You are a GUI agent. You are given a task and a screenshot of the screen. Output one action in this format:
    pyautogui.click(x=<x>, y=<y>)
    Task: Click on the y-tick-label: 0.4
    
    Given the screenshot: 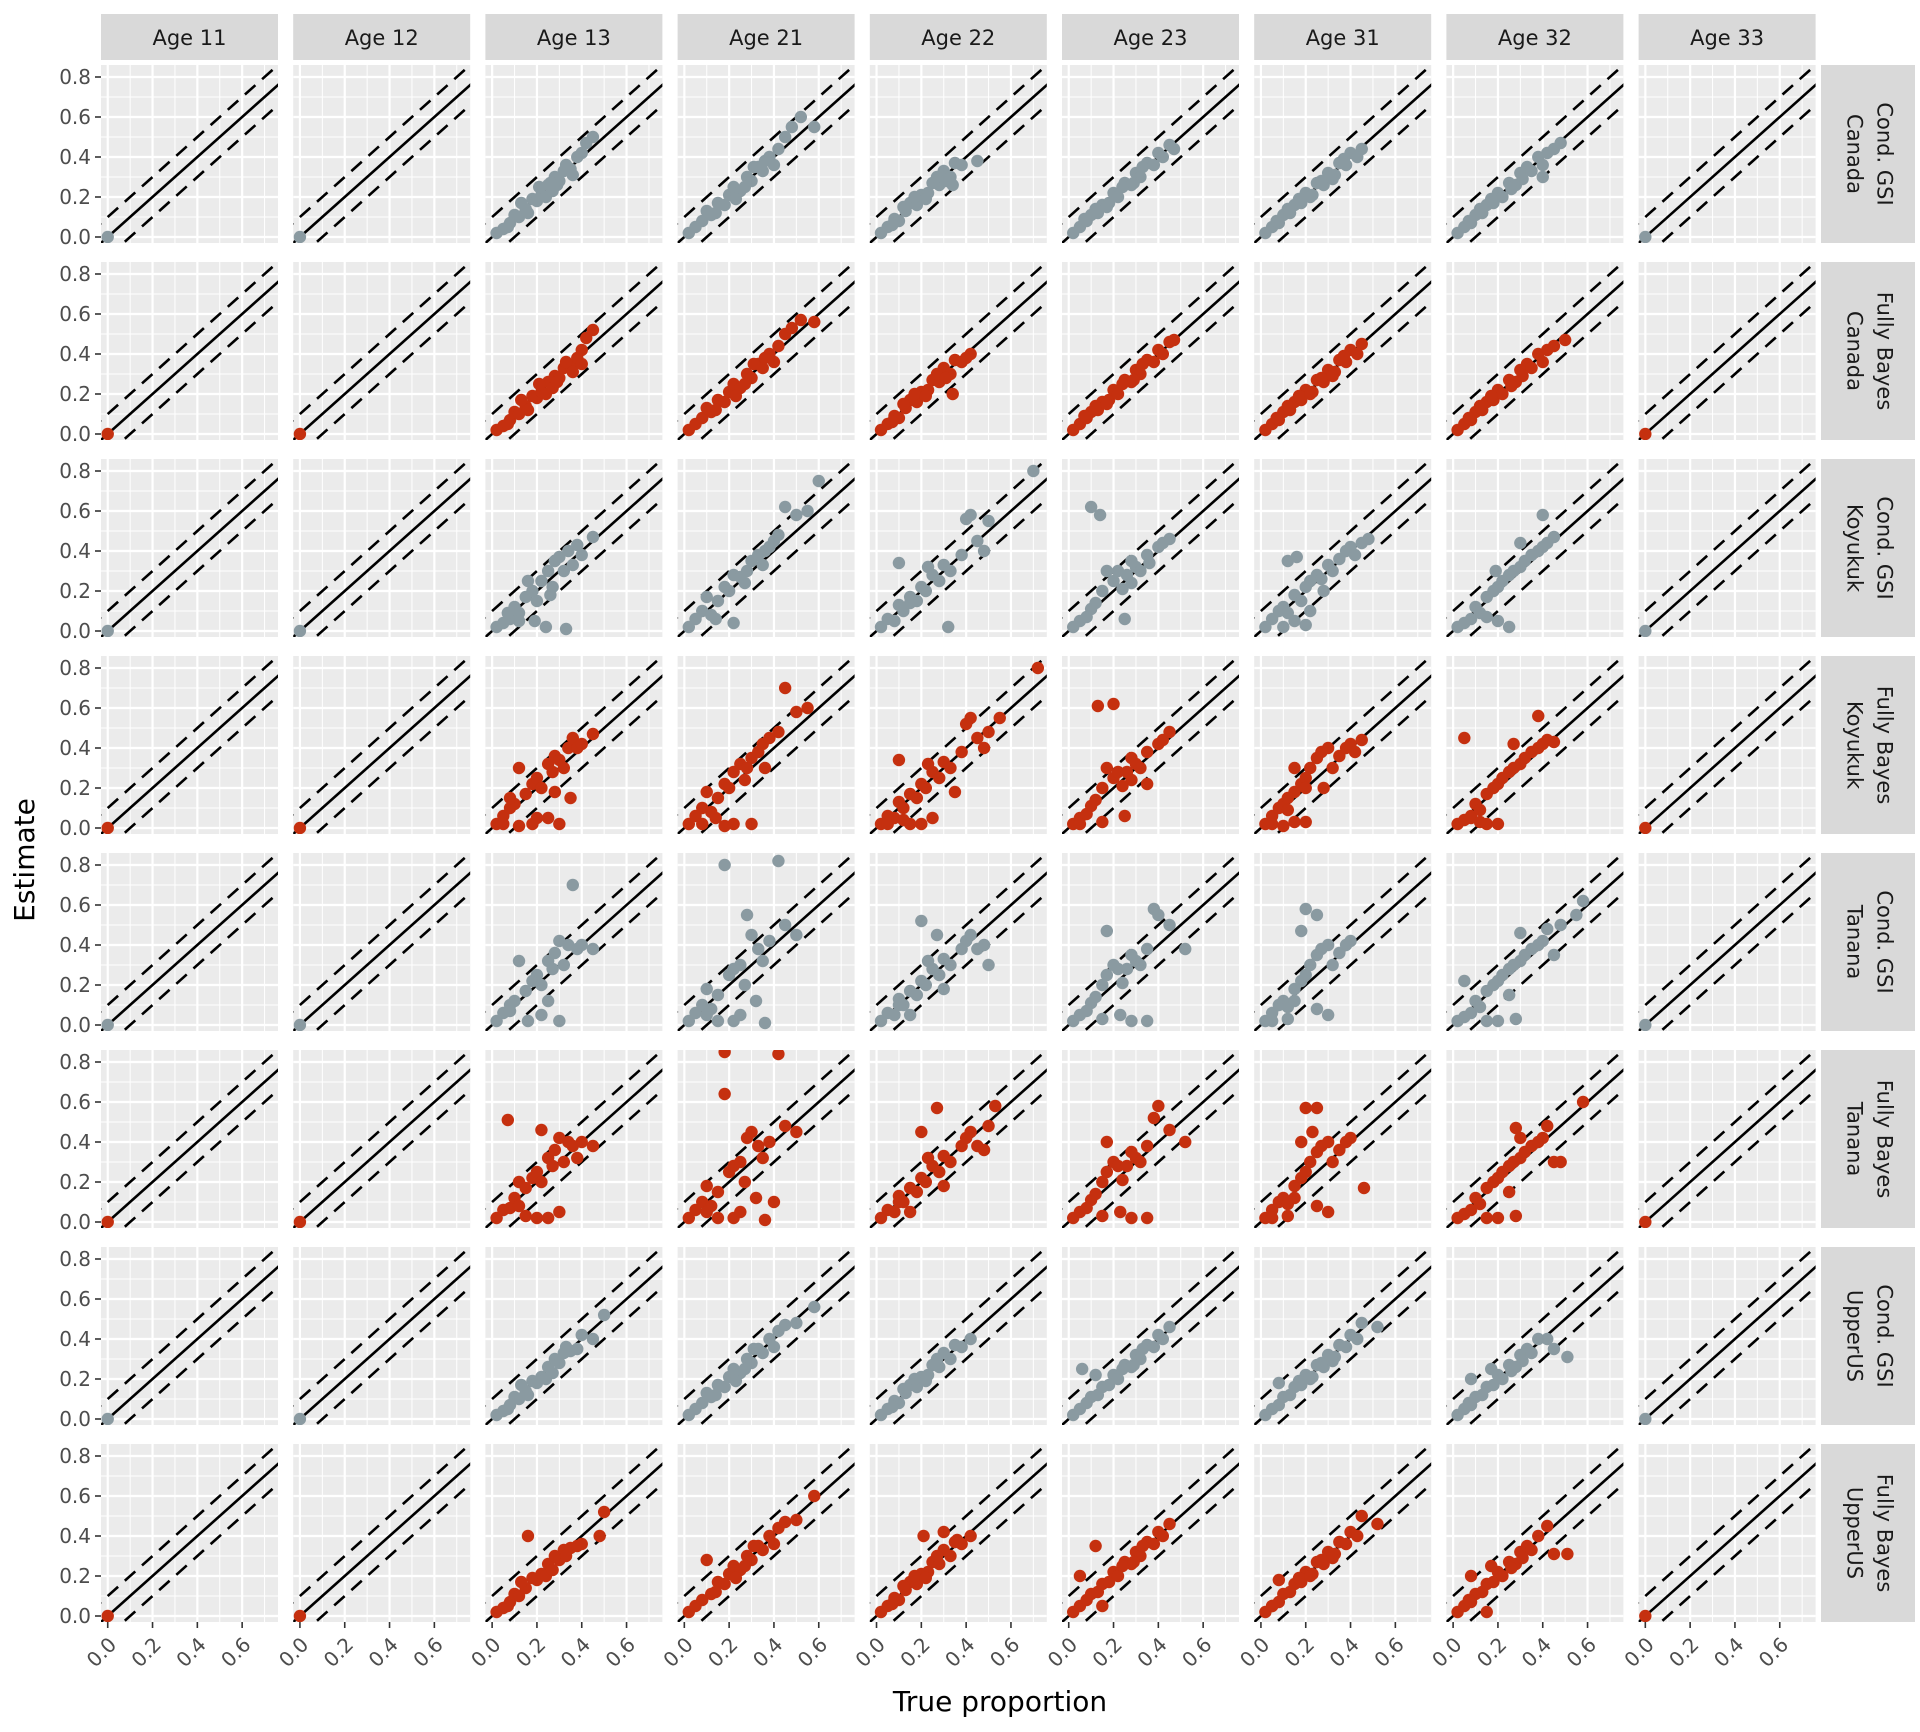 What is the action you would take?
    pyautogui.click(x=75, y=748)
    